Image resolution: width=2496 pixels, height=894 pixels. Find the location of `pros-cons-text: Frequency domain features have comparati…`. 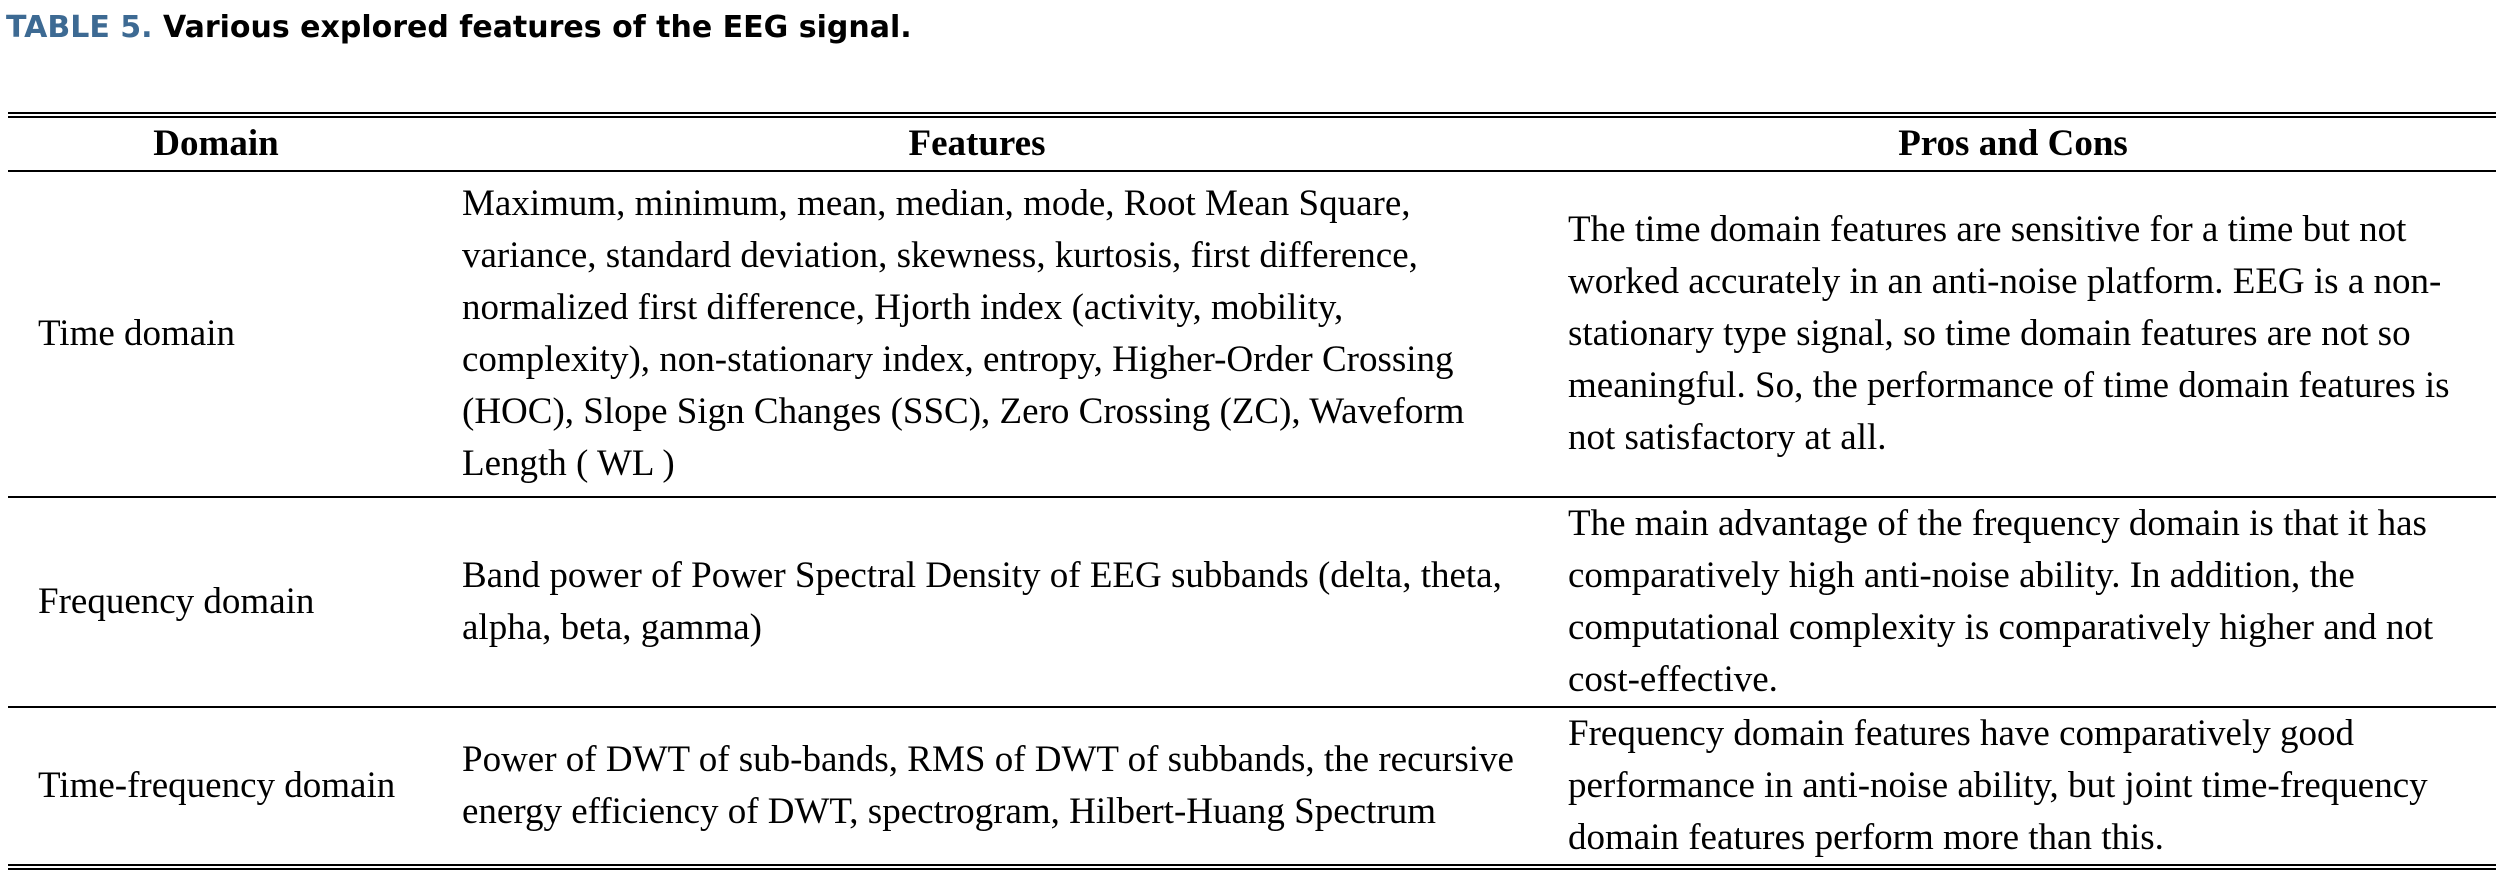

pros-cons-text: Frequency domain features have comparati… is located at coordinates (1998, 785).